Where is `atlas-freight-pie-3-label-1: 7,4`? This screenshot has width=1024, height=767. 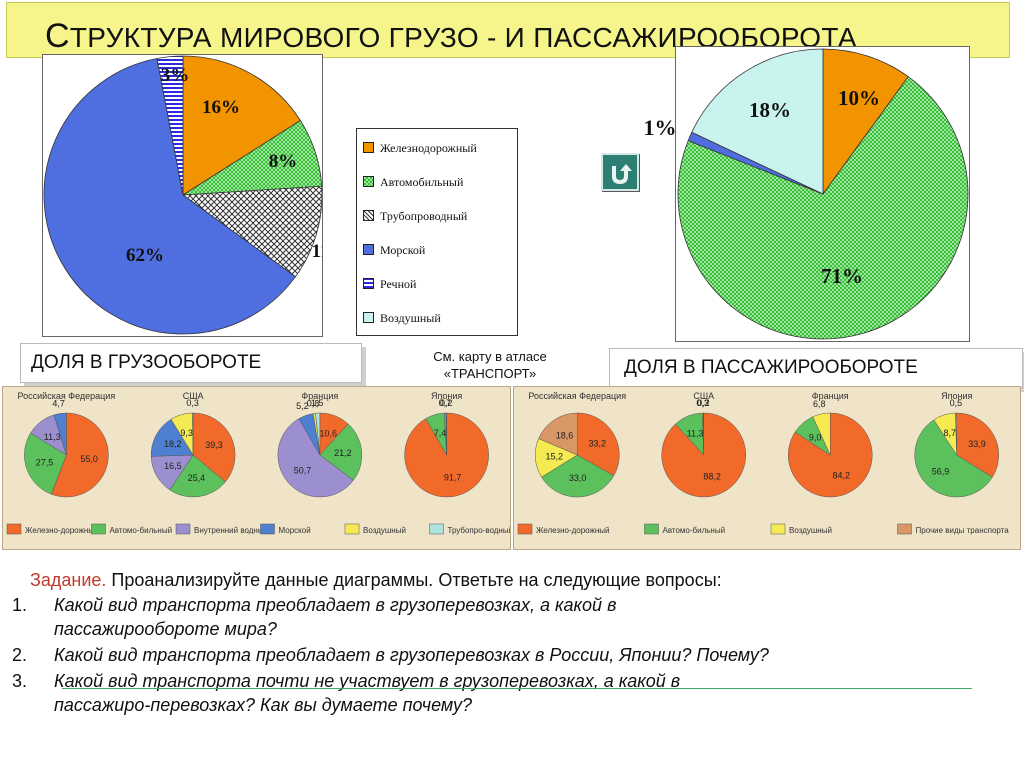 atlas-freight-pie-3-label-1: 7,4 is located at coordinates (440, 433).